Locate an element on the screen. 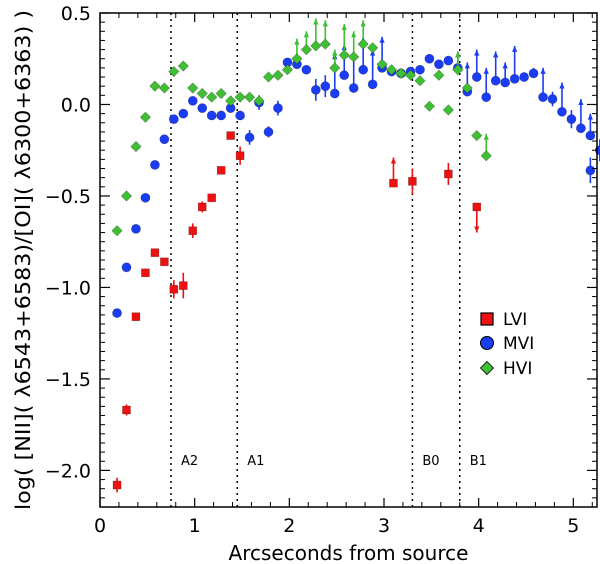 The height and width of the screenshot is (564, 600). x-tick-label: 4 is located at coordinates (479, 526).